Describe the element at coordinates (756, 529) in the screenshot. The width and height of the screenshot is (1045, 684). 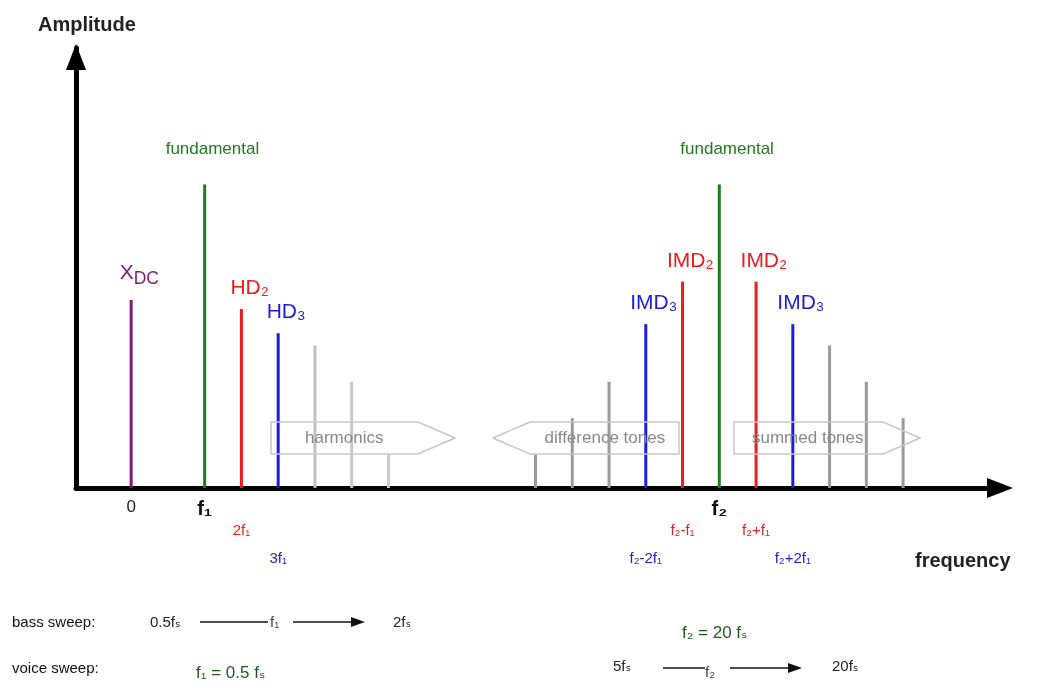
I see `x-tick-label: f₂+f₁` at that location.